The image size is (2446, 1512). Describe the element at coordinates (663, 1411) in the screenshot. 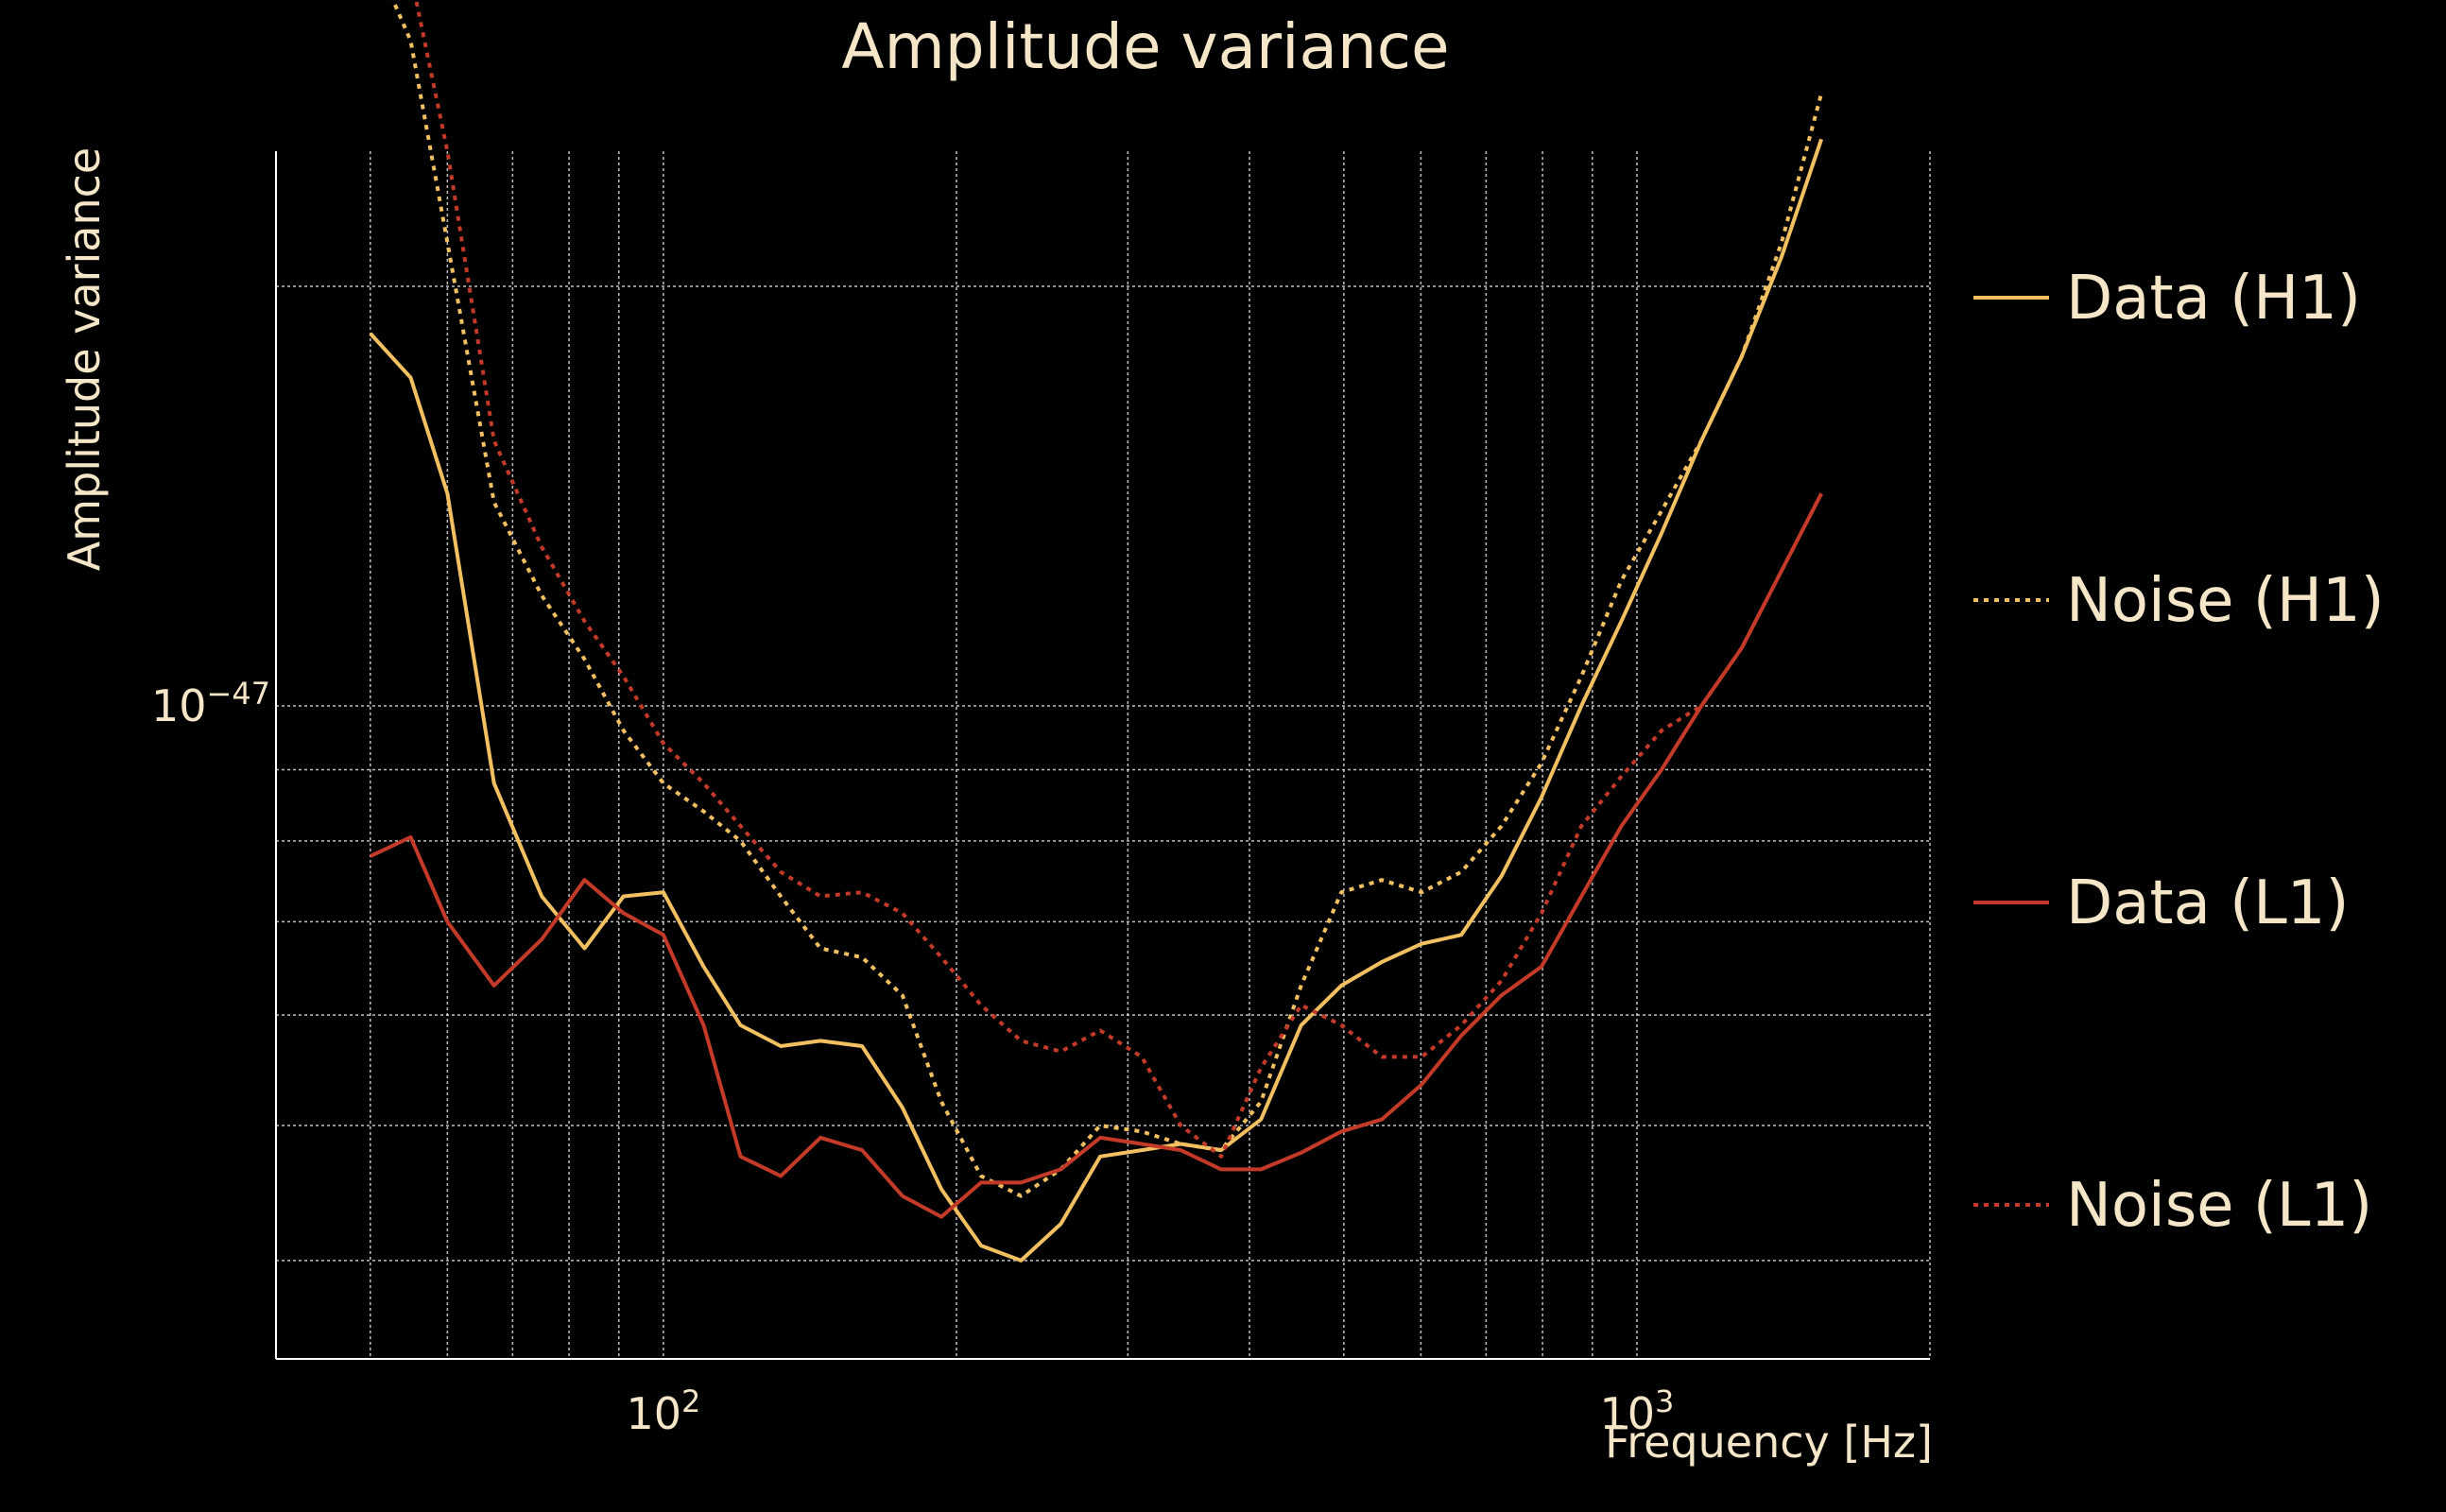

I see `x-tick-label: 102` at that location.